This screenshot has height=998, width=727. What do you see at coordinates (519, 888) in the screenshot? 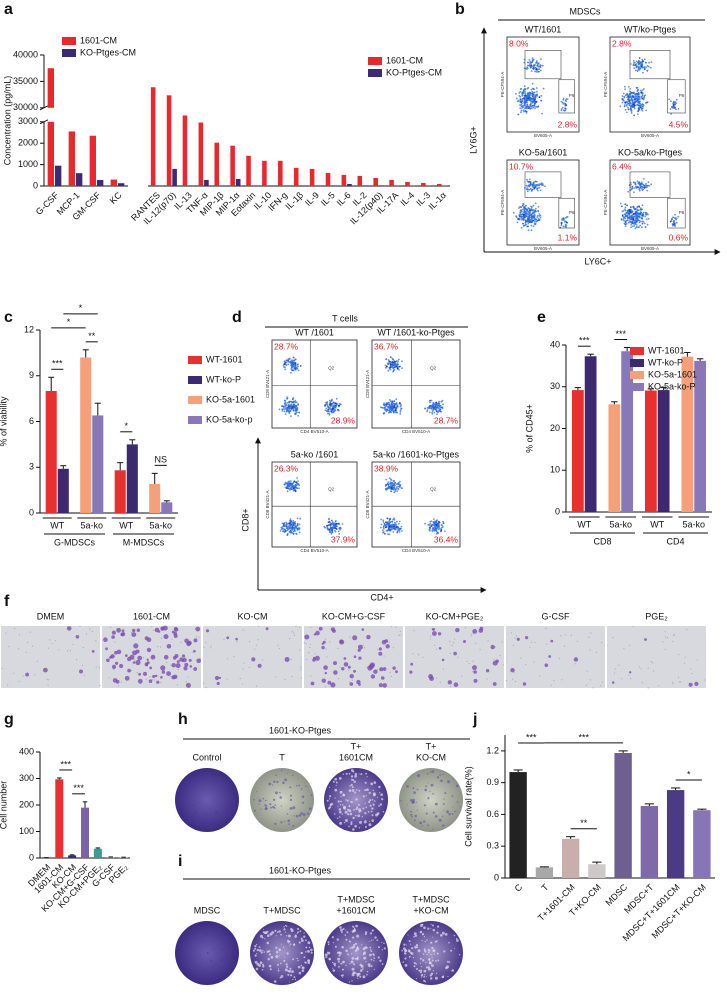
I see `x-tick-label: C` at bounding box center [519, 888].